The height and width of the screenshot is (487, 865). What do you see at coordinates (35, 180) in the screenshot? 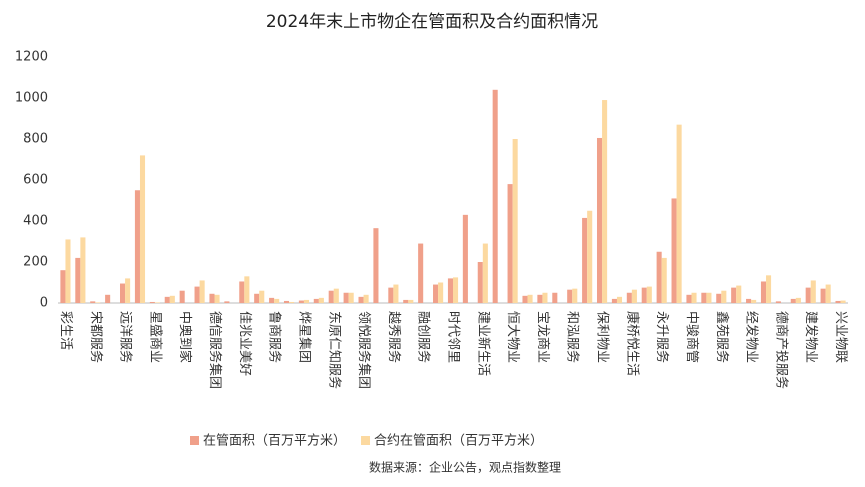
I see `y-tick-label: 600` at bounding box center [35, 180].